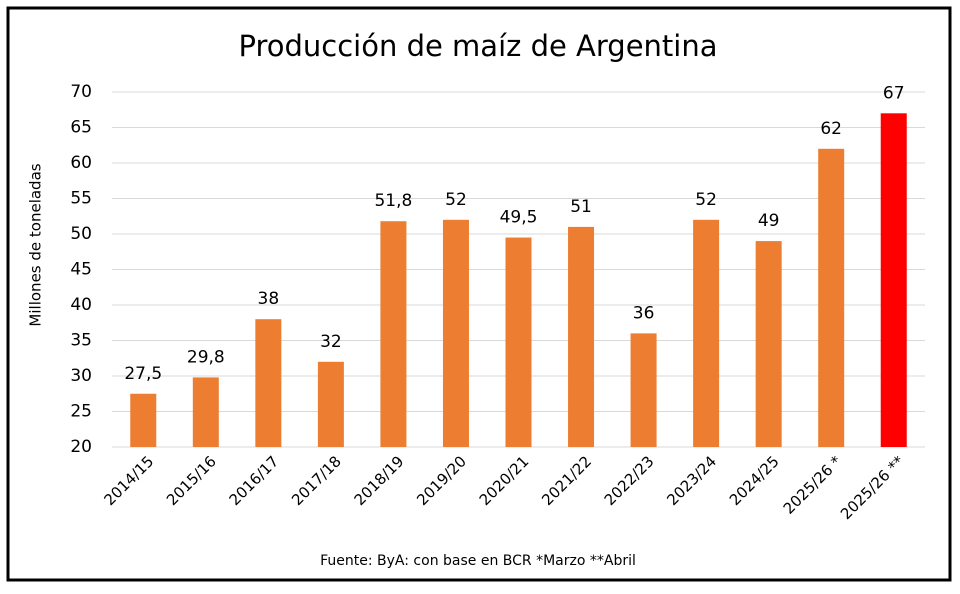 This screenshot has width=960, height=594. I want to click on value-label: 67, so click(894, 93).